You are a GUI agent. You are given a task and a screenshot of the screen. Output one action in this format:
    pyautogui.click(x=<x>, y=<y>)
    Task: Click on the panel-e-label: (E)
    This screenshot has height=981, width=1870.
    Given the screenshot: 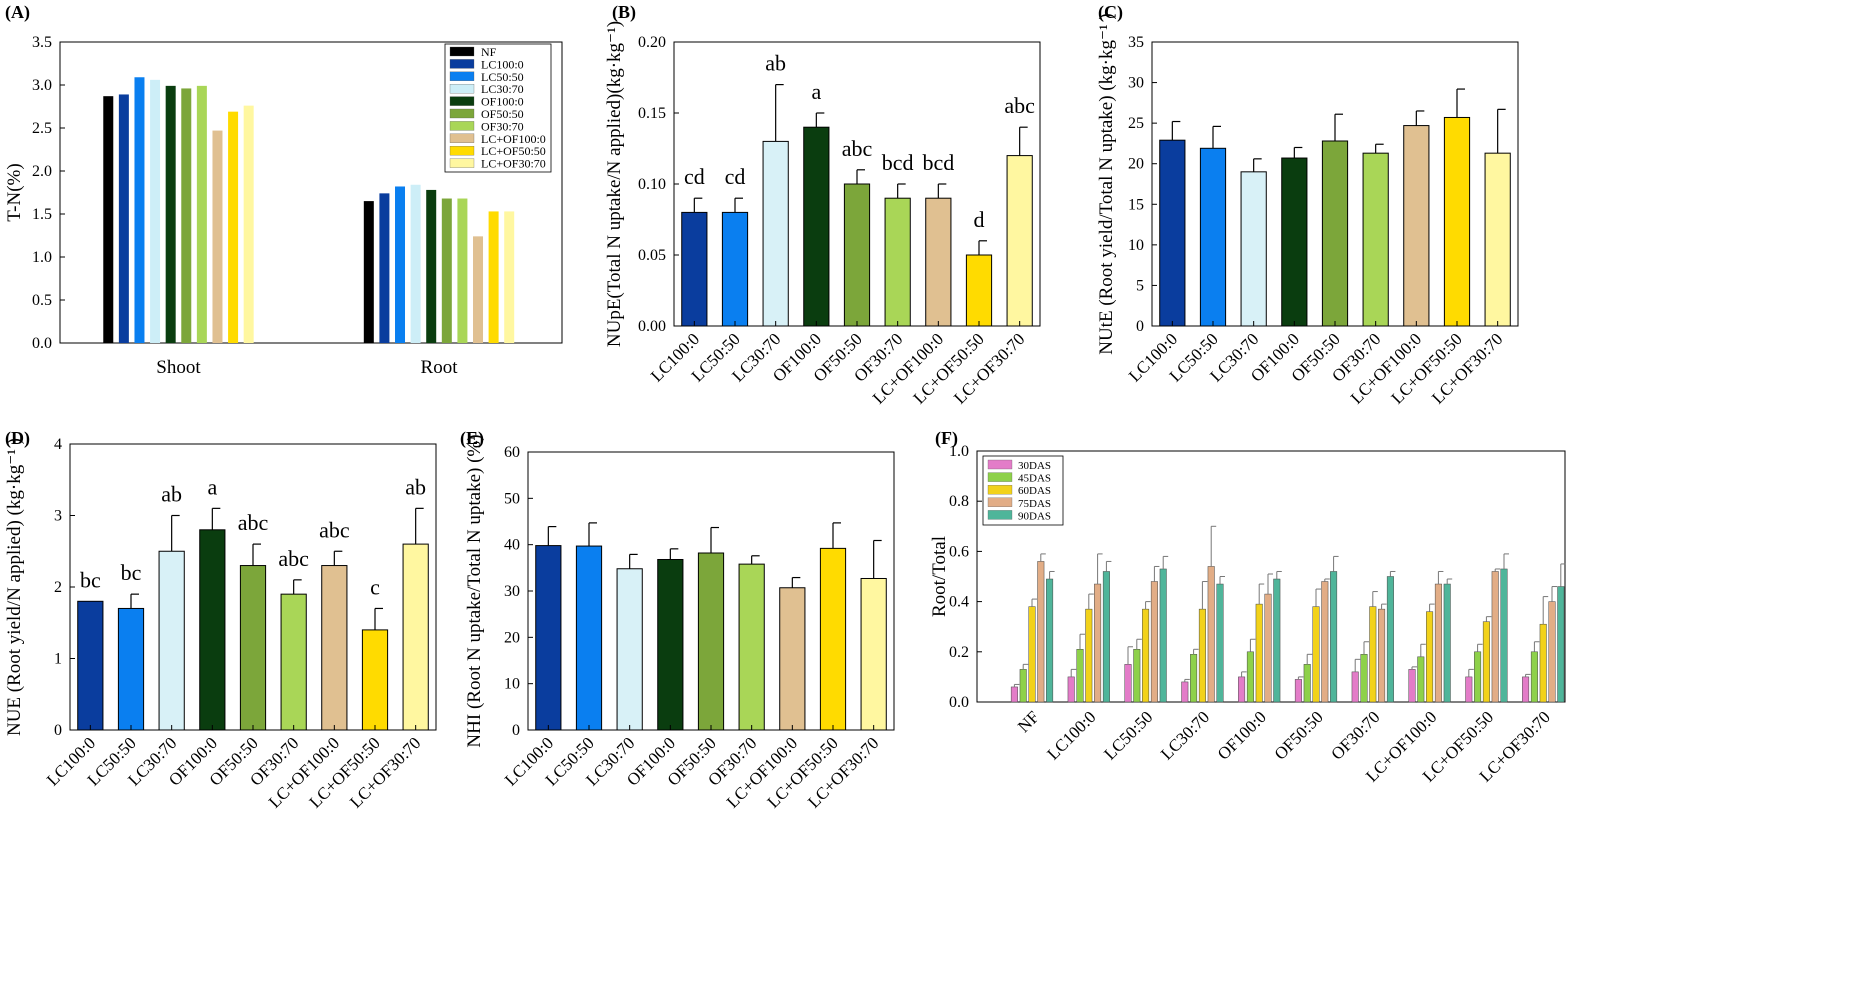 What is the action you would take?
    pyautogui.click(x=472, y=438)
    